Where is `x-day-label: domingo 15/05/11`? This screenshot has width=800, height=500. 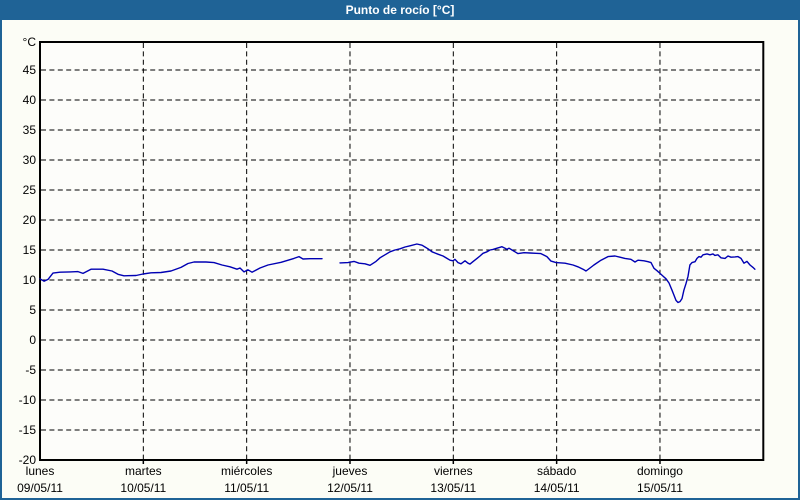
x-day-label: domingo 15/05/11 is located at coordinates (660, 479).